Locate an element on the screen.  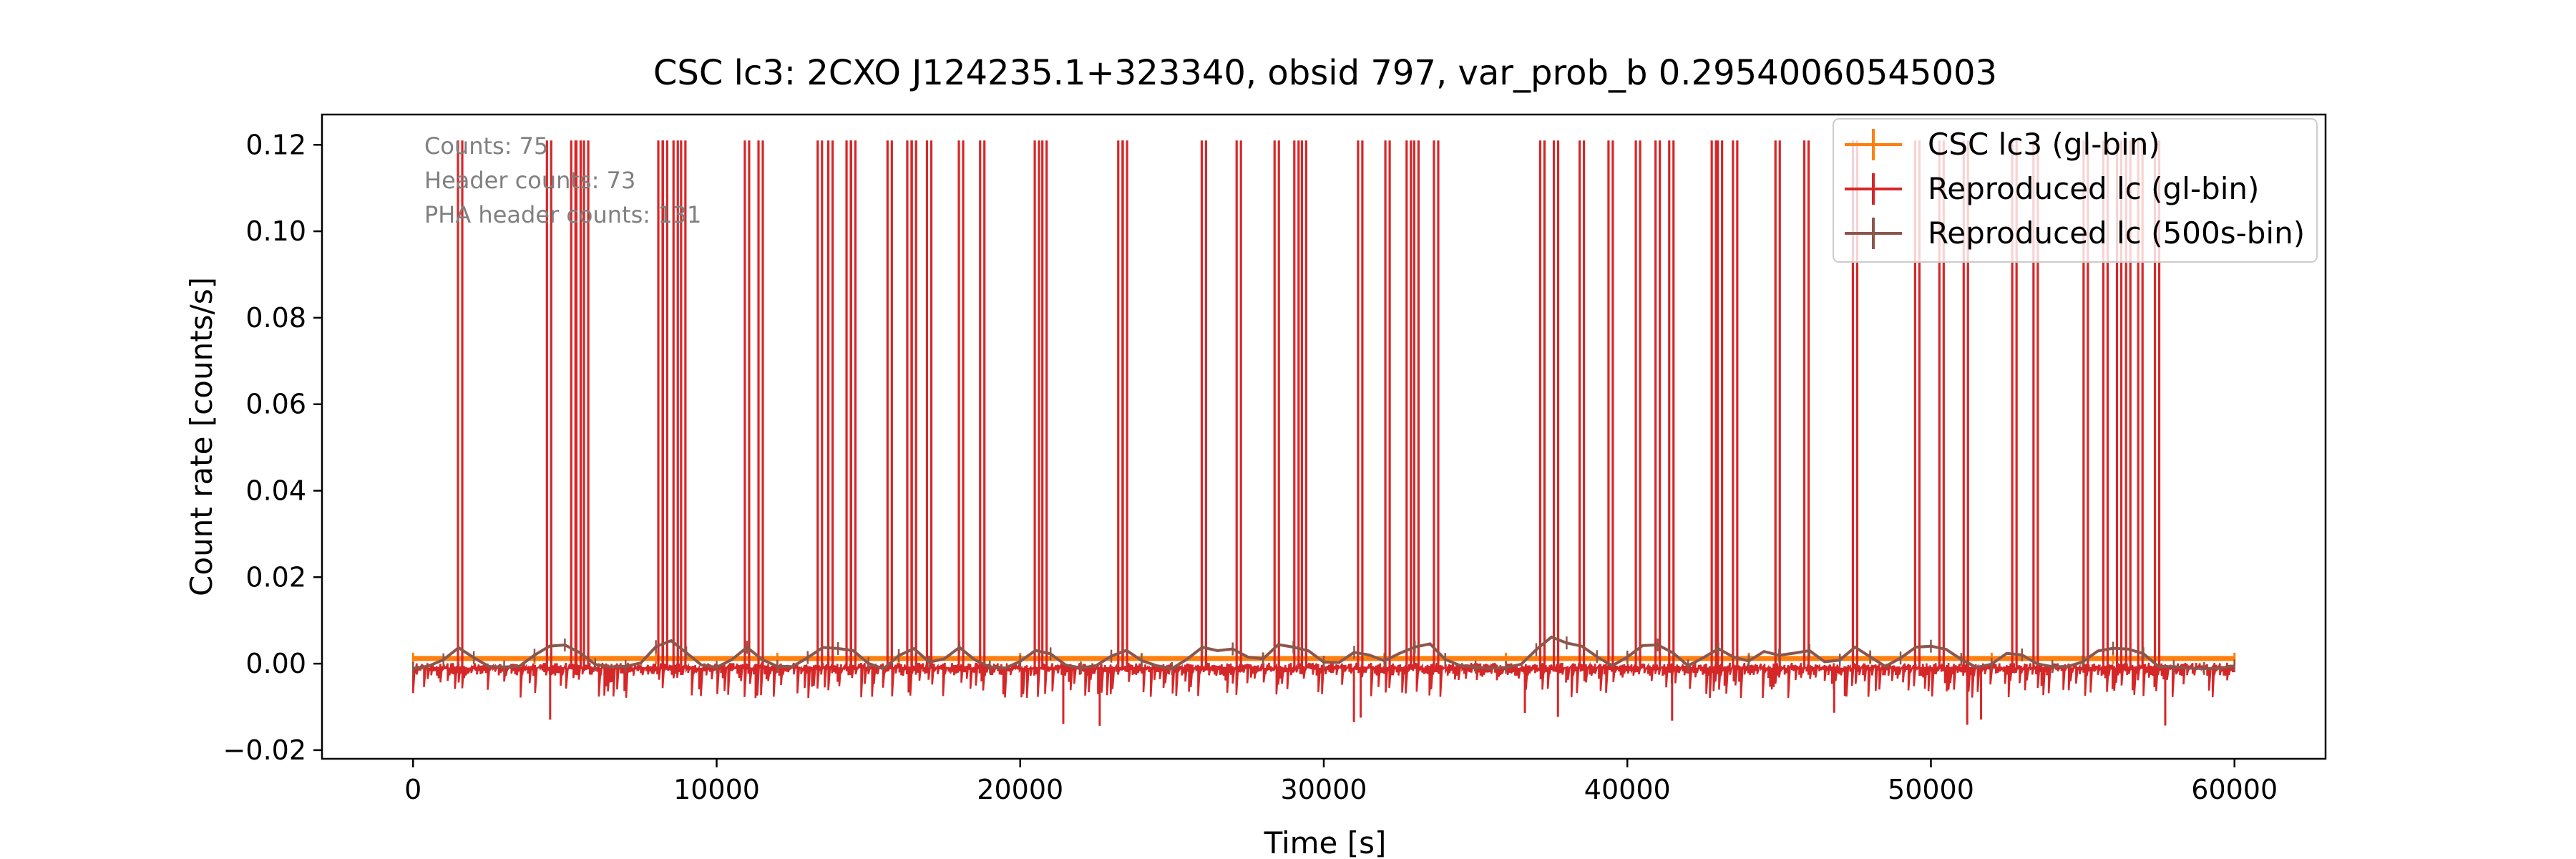
annotation-pha-header-counts: PHA header counts: 131 is located at coordinates (562, 214).